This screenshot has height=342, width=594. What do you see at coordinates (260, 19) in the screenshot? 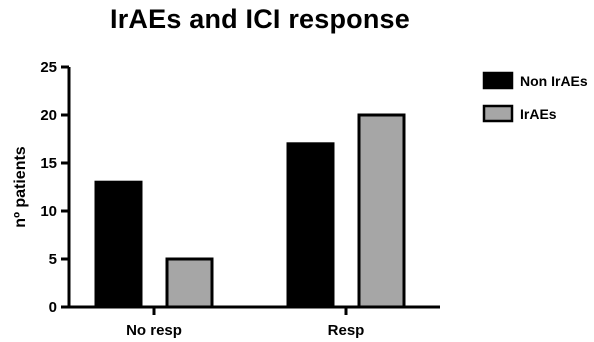
I see `chart-title: IrAEs and ICI response` at bounding box center [260, 19].